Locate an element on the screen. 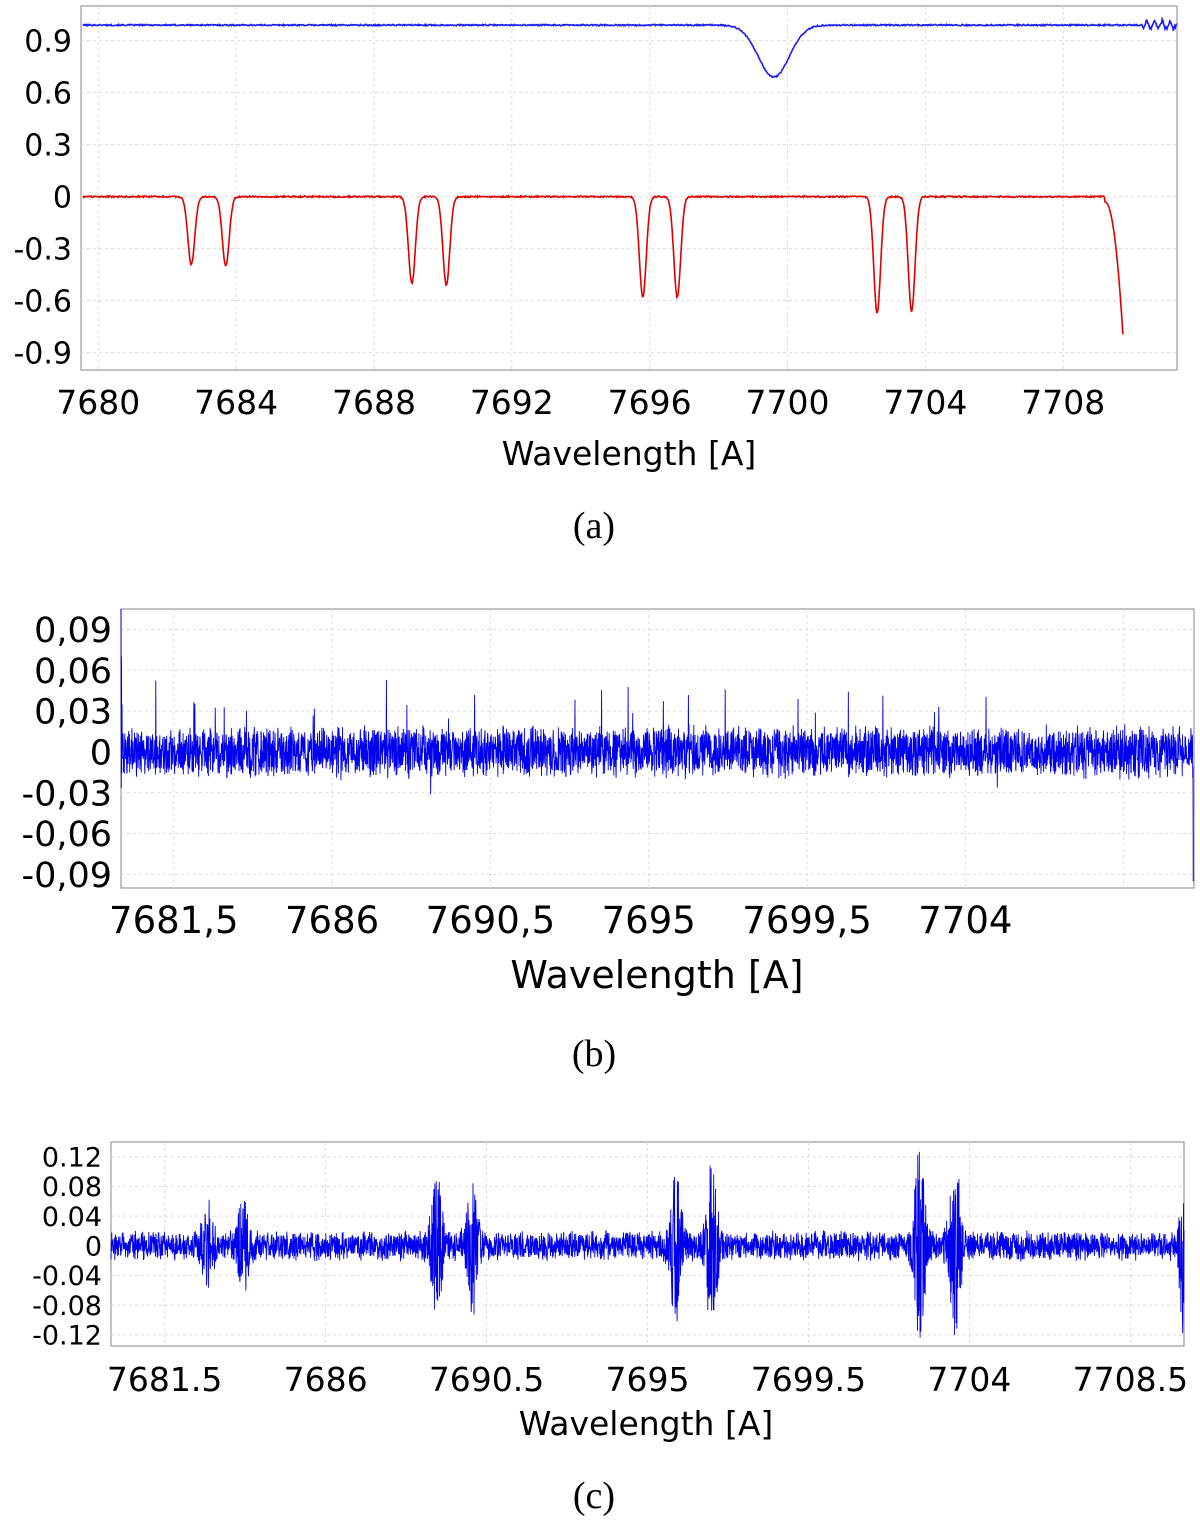 The image size is (1200, 1523). y-tick-labels: 0,090,060,030-0,03-0,06-0,09 is located at coordinates (66, 753).